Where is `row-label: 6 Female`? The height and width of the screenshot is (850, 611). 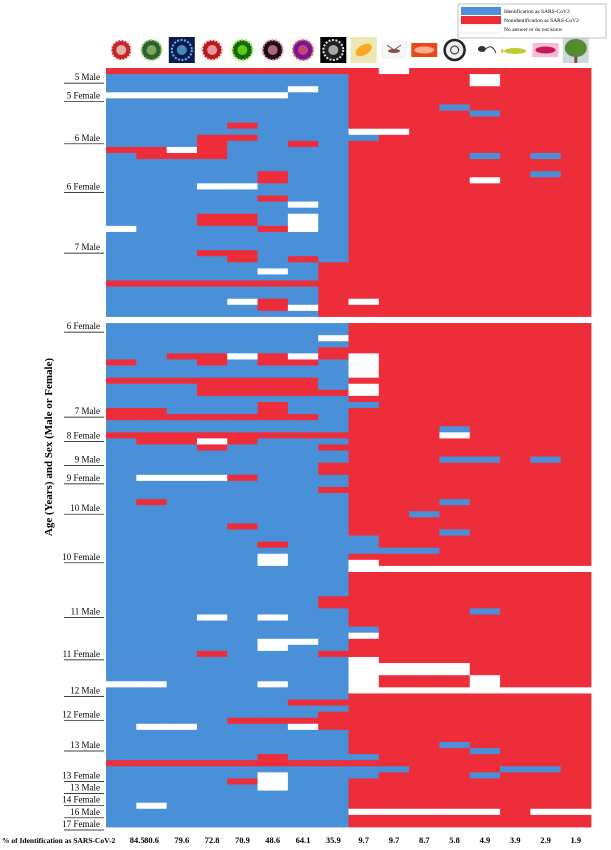
row-label: 6 Female is located at coordinates (83, 186).